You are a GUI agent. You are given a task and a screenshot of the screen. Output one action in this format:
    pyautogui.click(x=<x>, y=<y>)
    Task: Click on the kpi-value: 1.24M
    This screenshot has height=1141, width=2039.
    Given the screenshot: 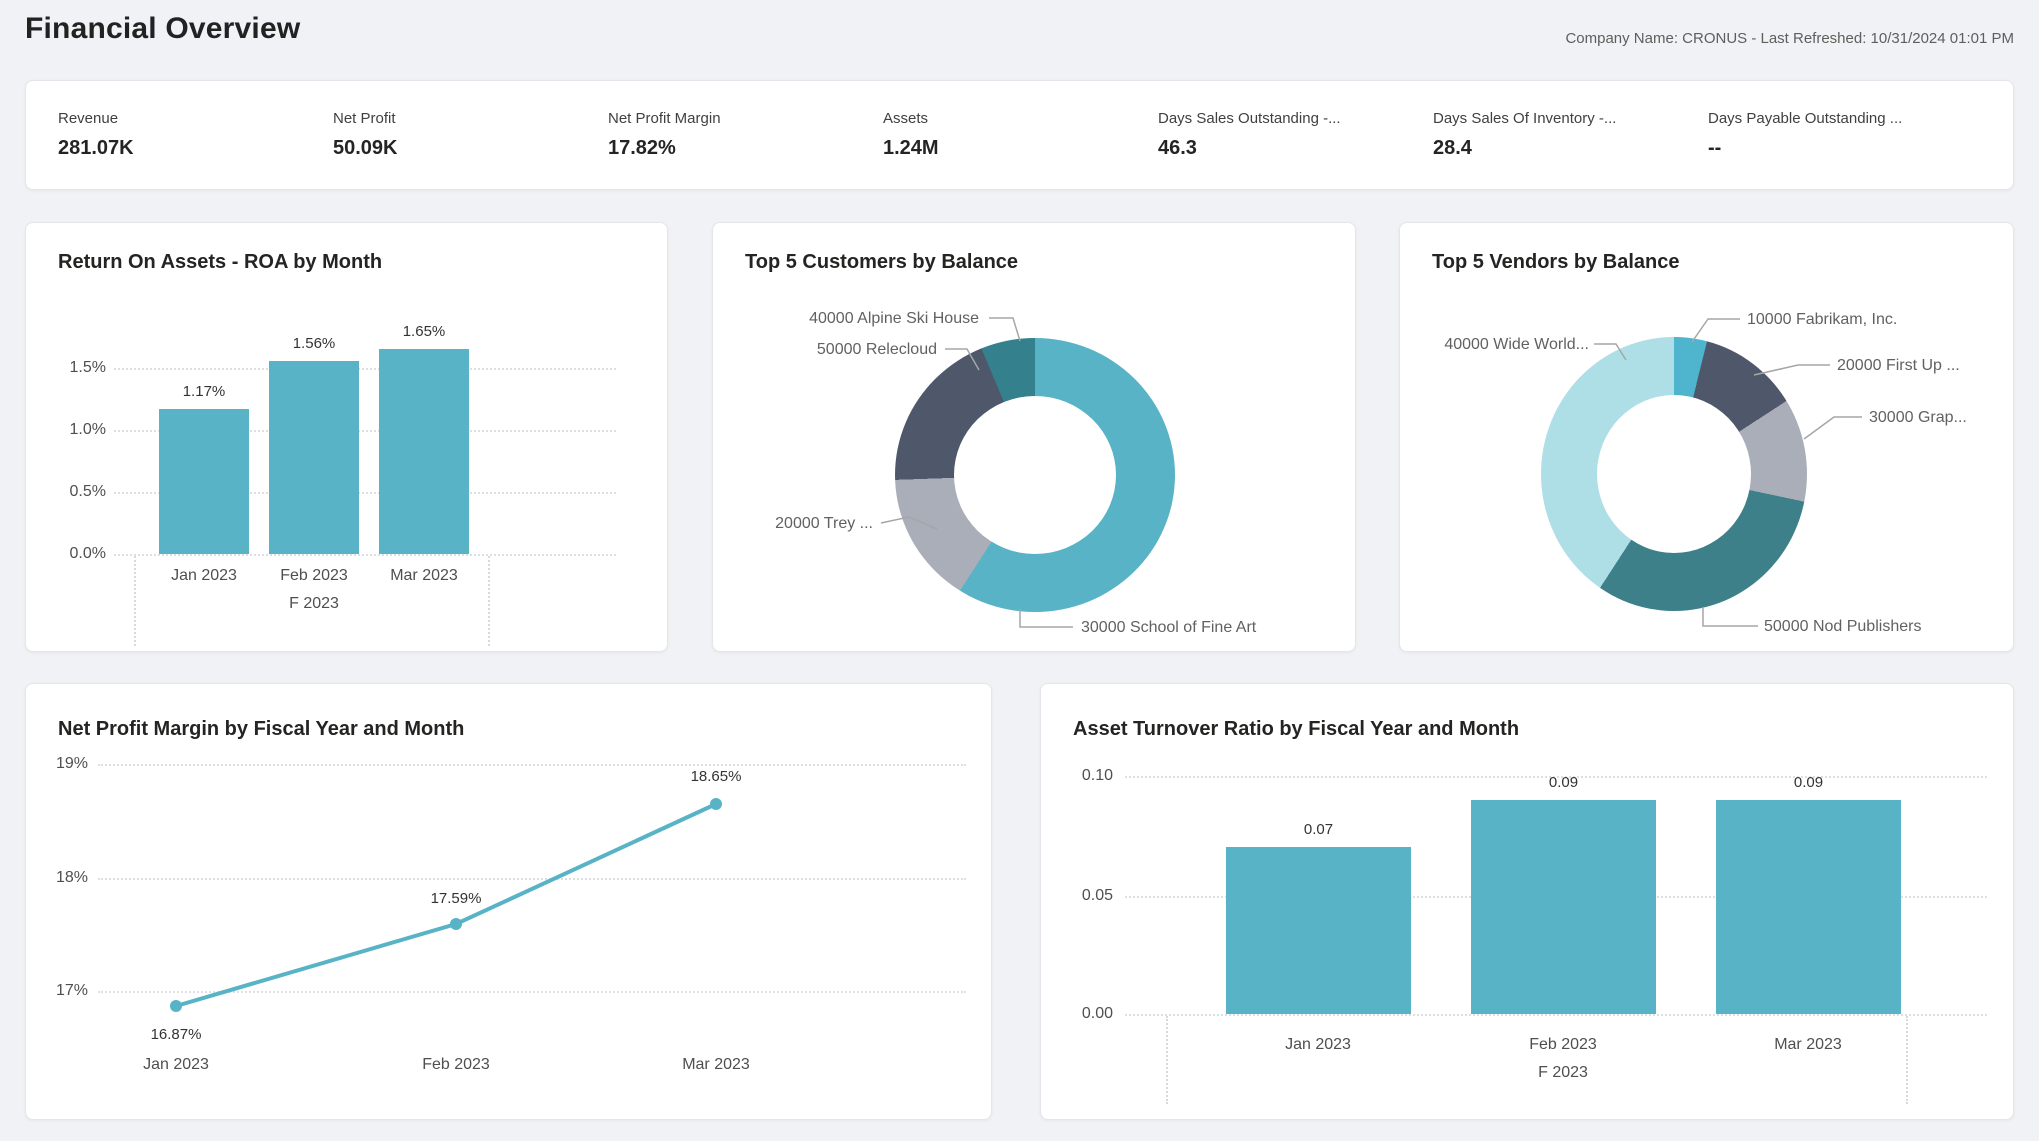 What is the action you would take?
    pyautogui.click(x=911, y=148)
    